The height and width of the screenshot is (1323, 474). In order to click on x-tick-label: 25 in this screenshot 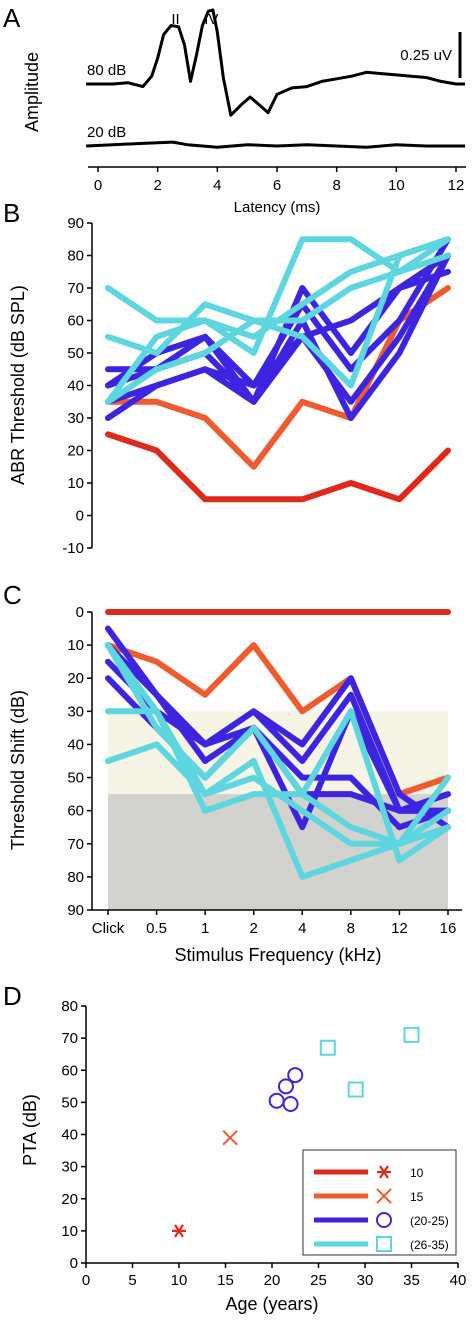, I will do `click(318, 1280)`.